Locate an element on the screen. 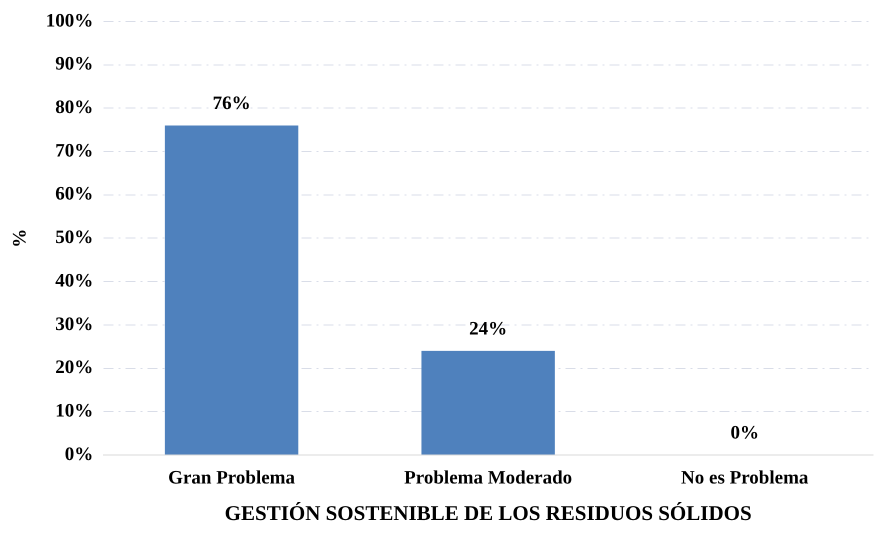 This screenshot has height=536, width=893. data-label: 24% is located at coordinates (488, 329).